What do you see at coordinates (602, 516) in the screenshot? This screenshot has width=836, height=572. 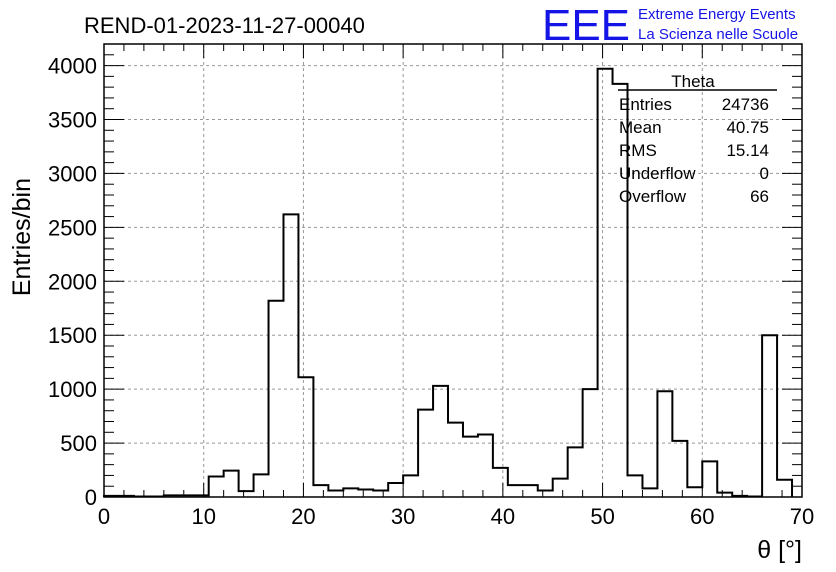 I see `x-tick-label: 50` at bounding box center [602, 516].